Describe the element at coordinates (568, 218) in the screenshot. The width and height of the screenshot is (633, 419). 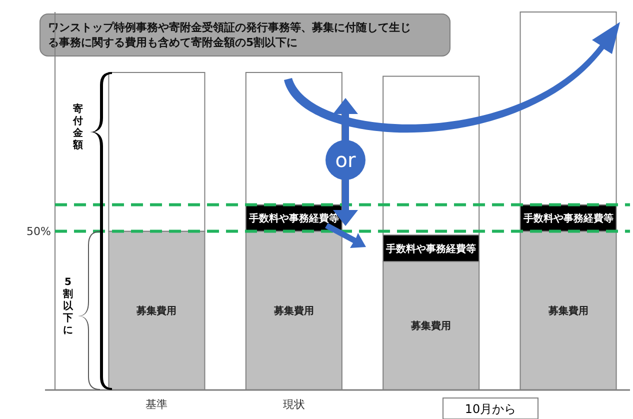
I see `series-label: 手数料や事務経費等` at that location.